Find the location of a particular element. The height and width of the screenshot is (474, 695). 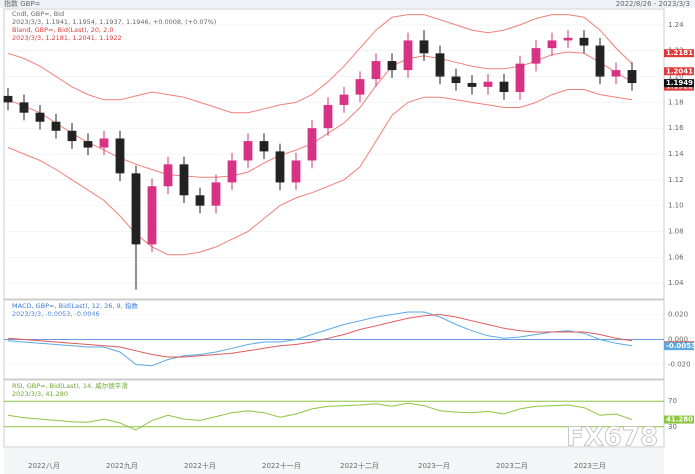

y-tick-label: 30 is located at coordinates (672, 427).